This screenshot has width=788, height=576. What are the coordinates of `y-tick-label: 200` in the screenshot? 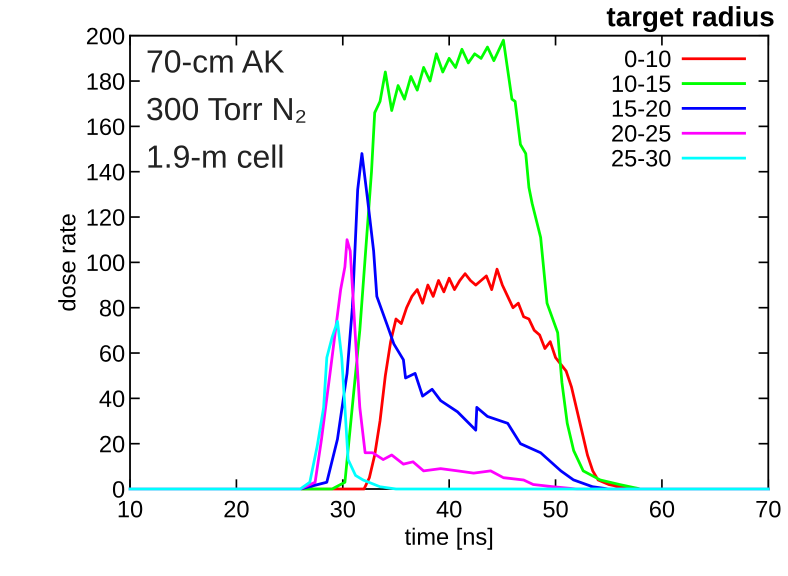 It's located at (105, 36).